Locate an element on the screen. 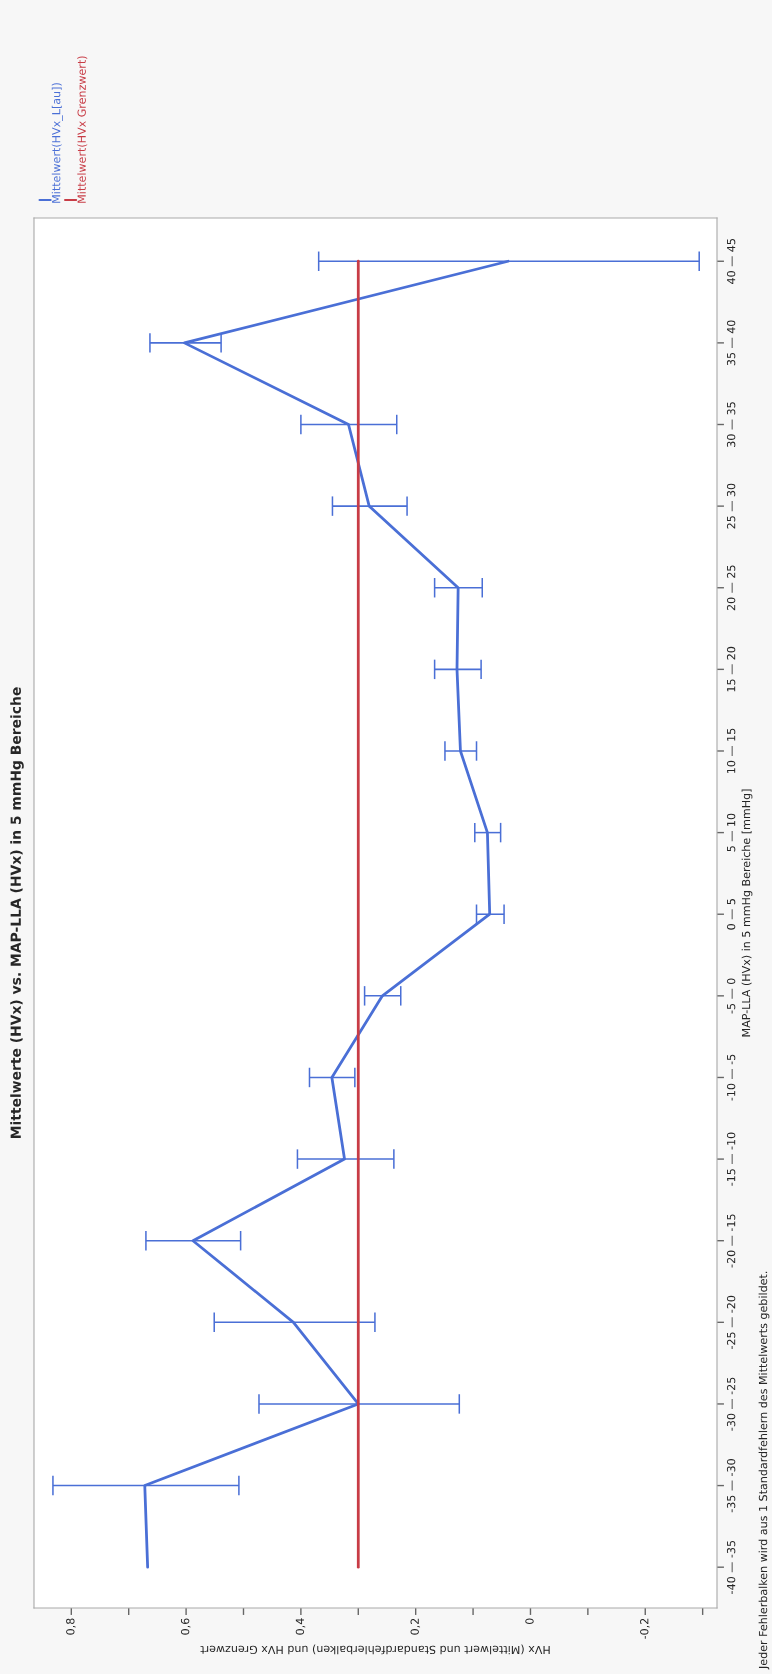  y-tick-label: -10 — -5 is located at coordinates (731, 1077).